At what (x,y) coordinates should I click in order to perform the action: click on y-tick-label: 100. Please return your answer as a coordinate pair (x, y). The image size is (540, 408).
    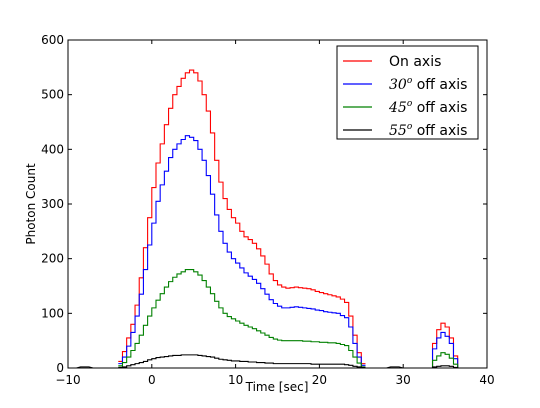
    Looking at the image, I should click on (52, 313).